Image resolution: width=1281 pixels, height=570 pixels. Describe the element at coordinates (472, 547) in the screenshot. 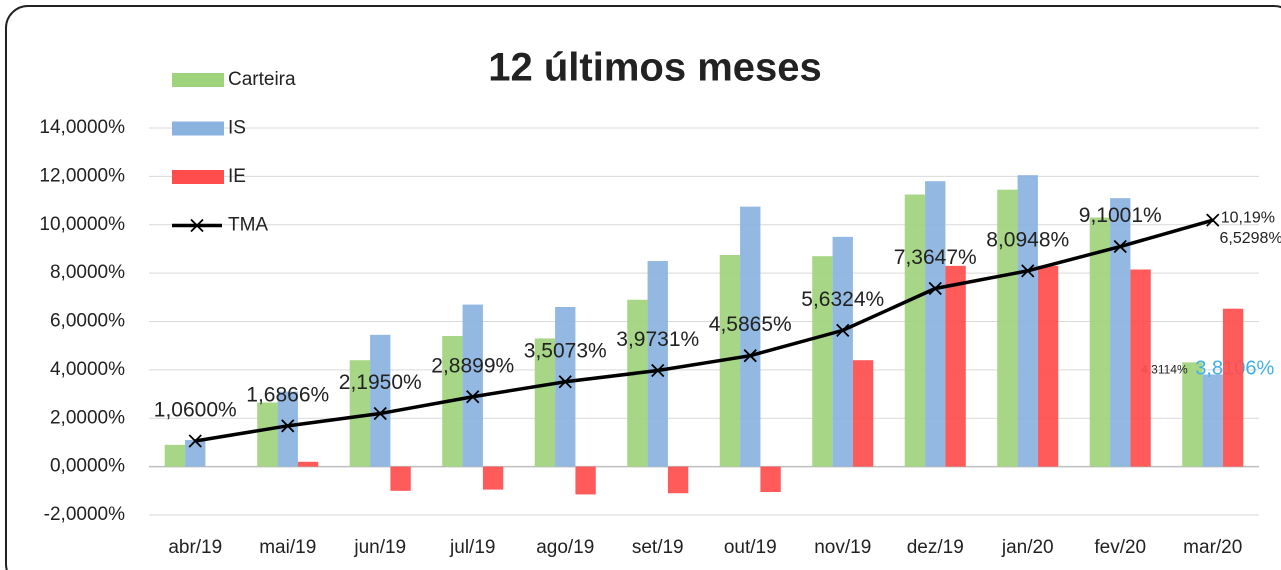

I see `x-tick-label: jul/19` at that location.